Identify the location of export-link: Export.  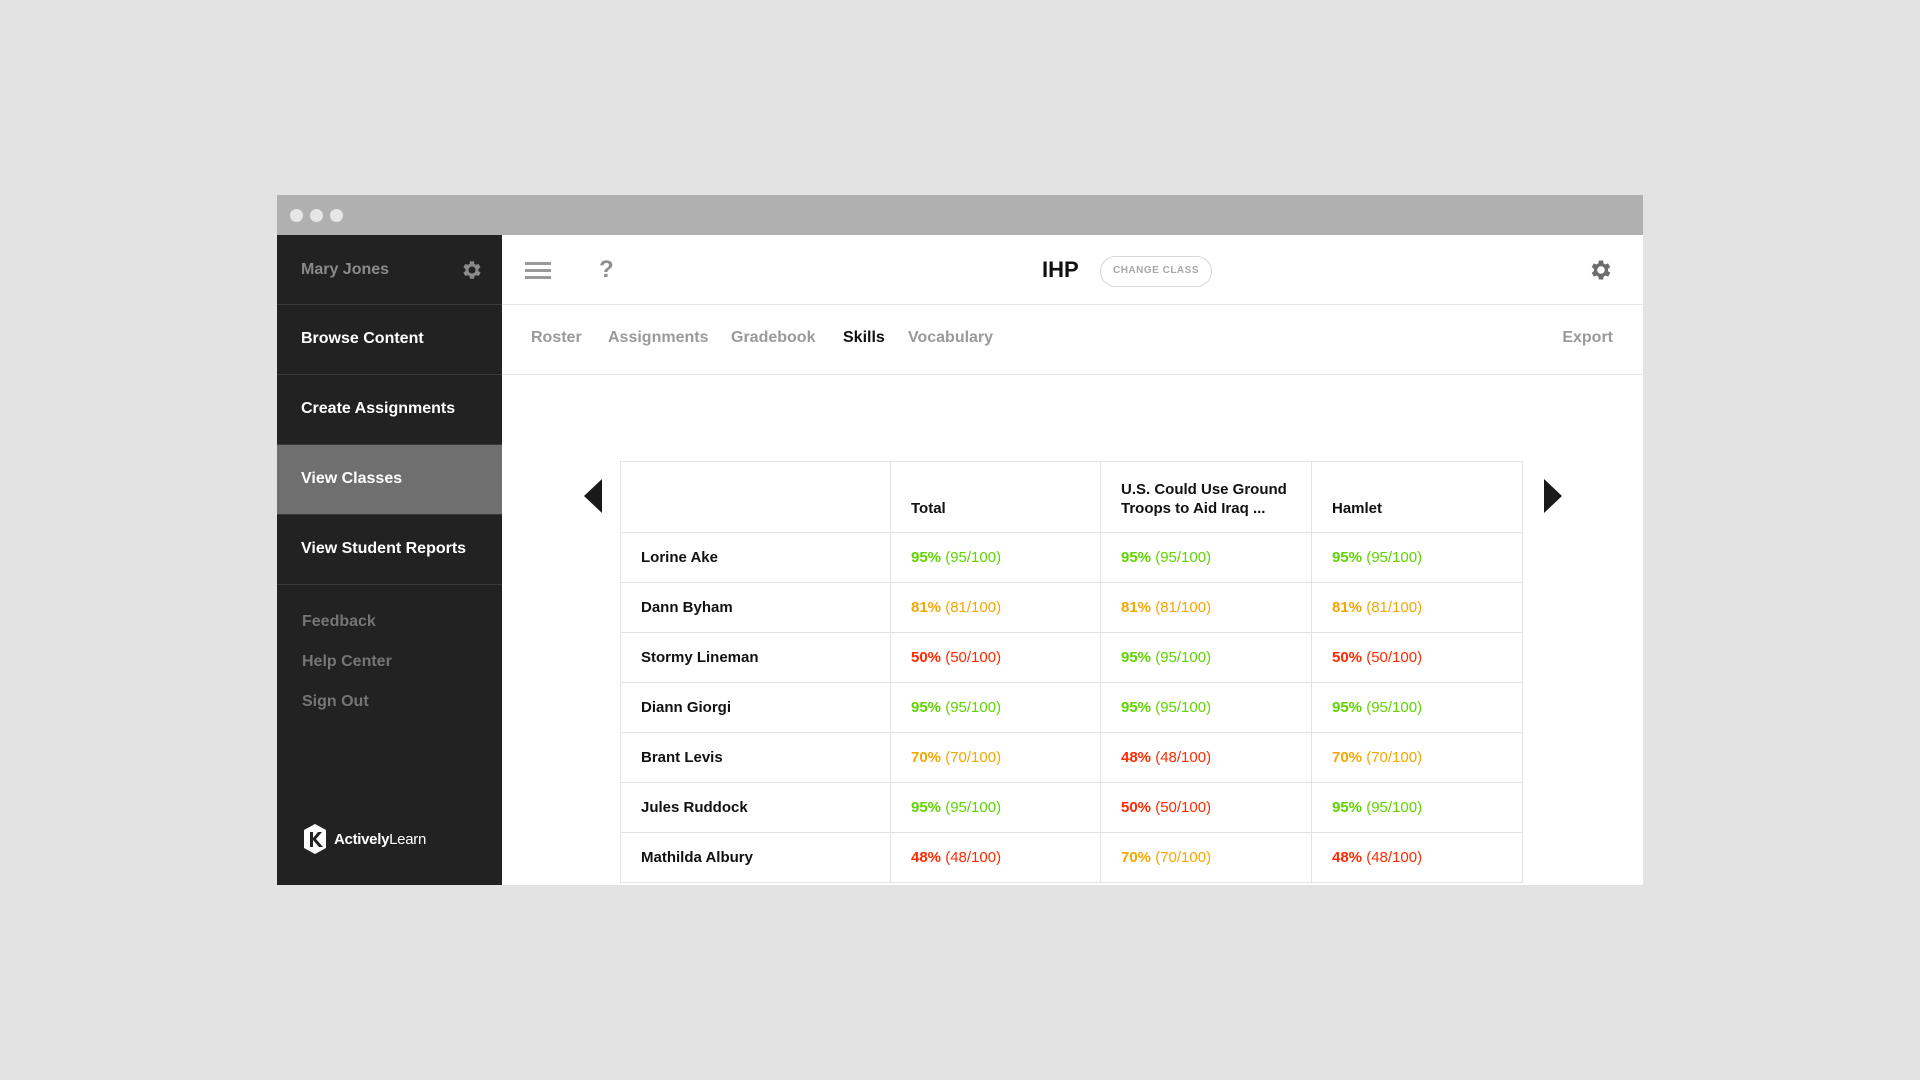
(1587, 337).